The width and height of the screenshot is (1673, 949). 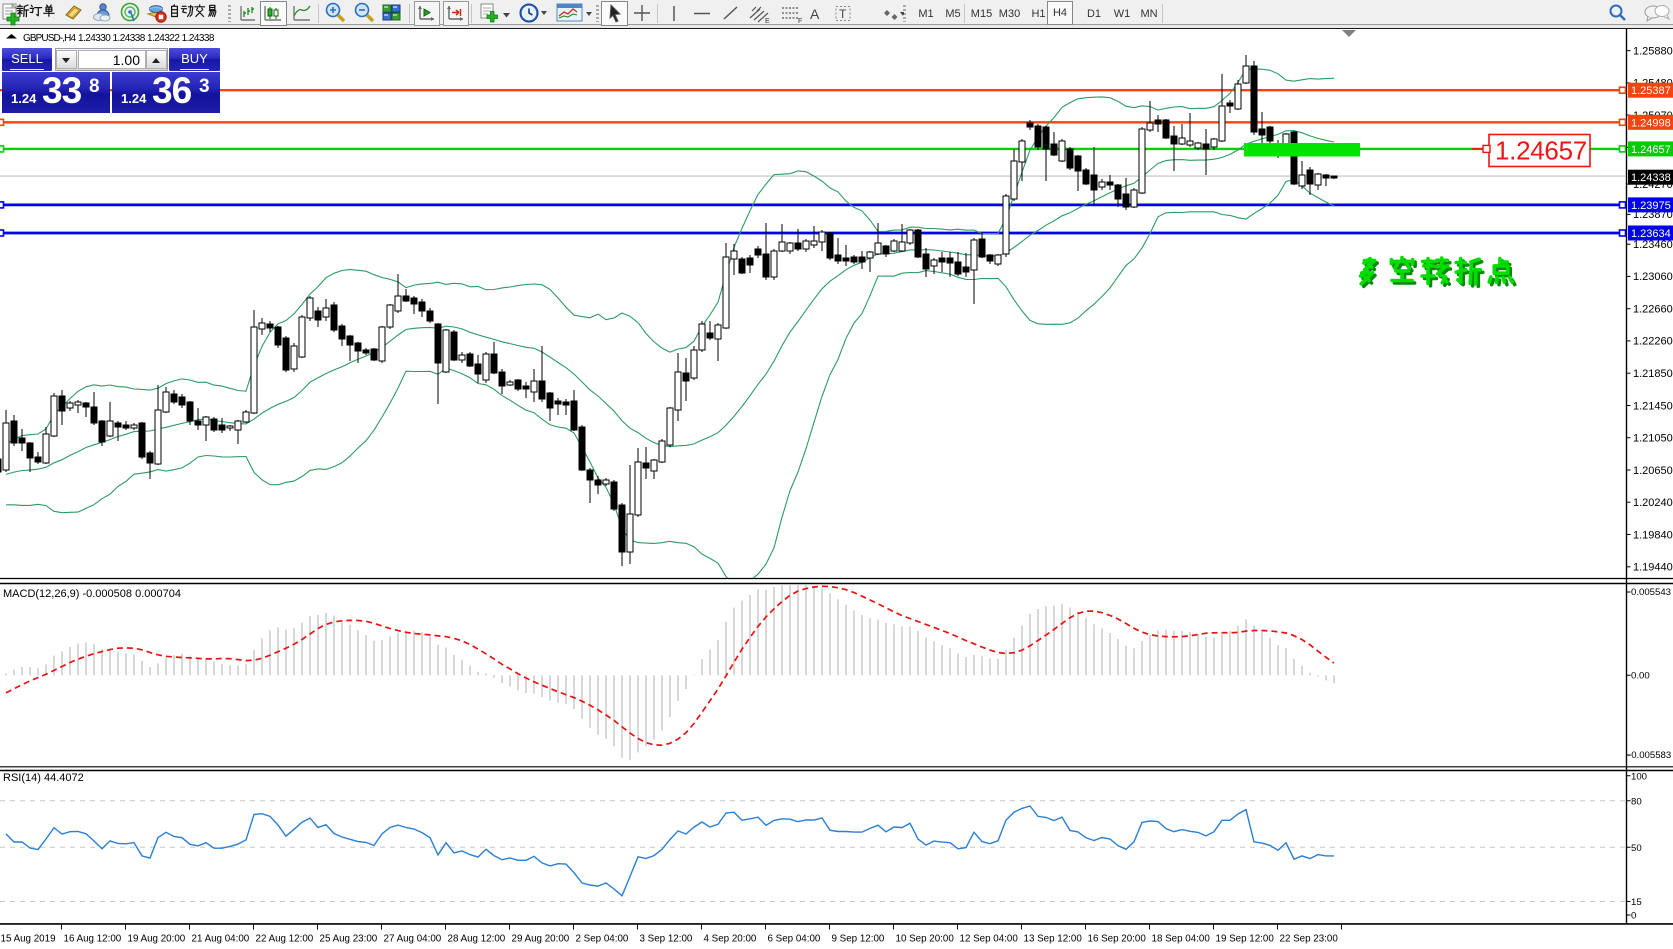 What do you see at coordinates (843, 14) in the screenshot?
I see `svg-text: T` at bounding box center [843, 14].